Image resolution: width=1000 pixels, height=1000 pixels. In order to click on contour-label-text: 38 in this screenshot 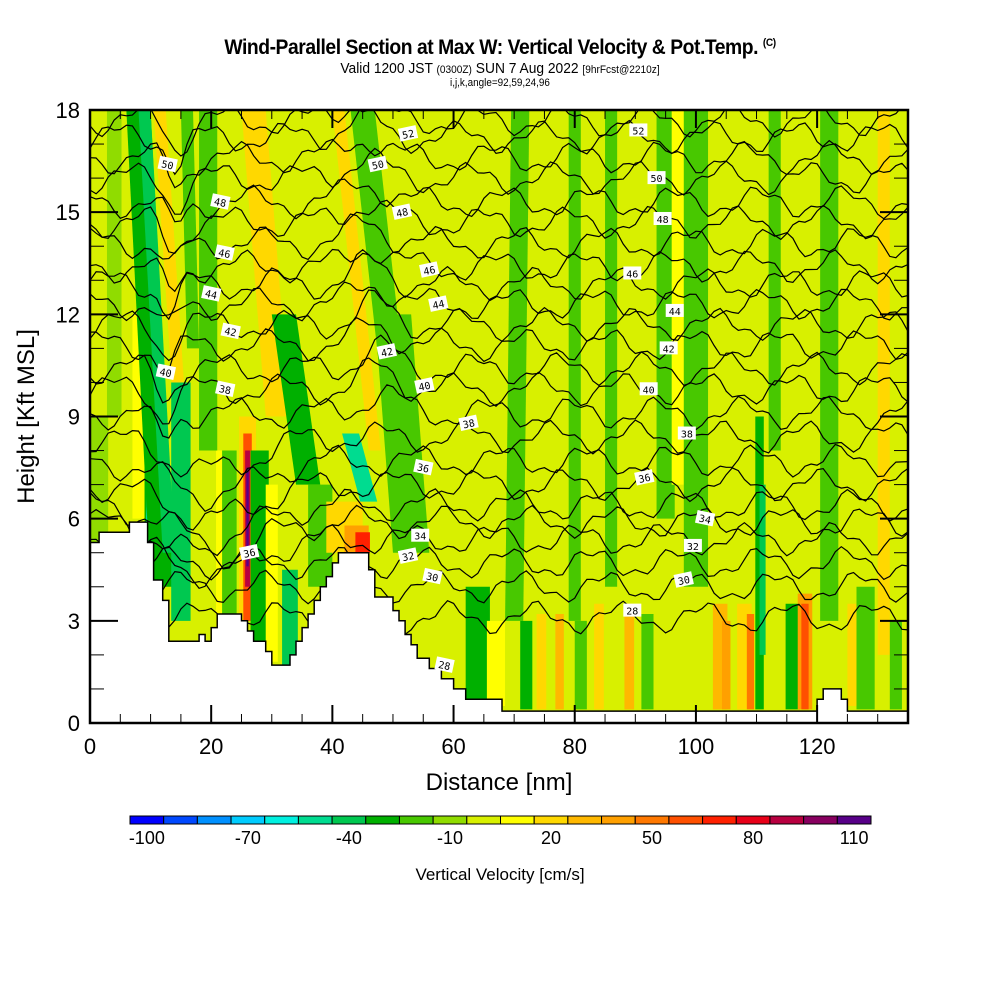, I will do `click(225, 390)`.